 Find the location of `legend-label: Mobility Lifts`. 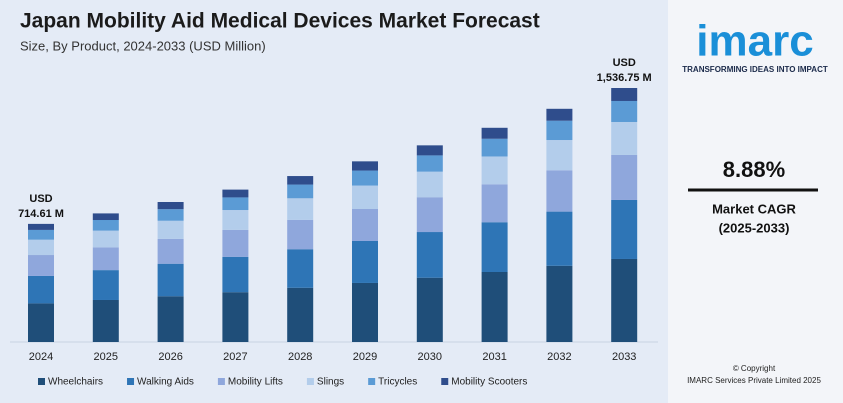

legend-label: Mobility Lifts is located at coordinates (255, 382).